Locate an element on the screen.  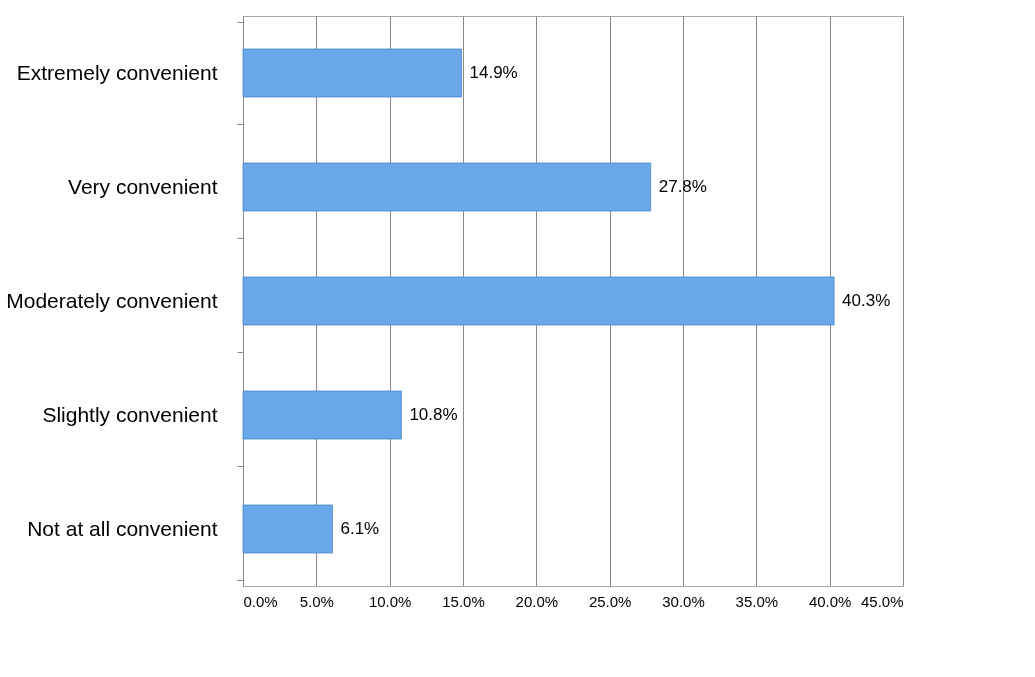
x-tick-label: 5.0% is located at coordinates (316, 601).